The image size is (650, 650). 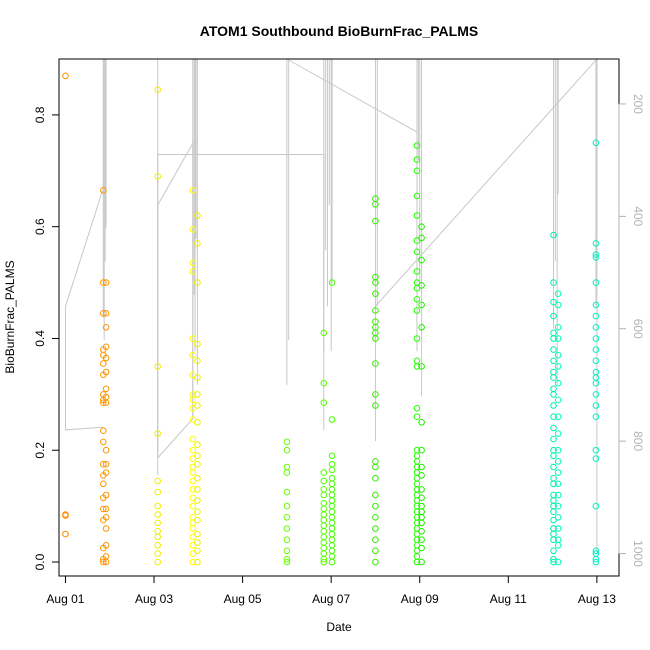 What do you see at coordinates (331, 599) in the screenshot?
I see `x-tick-label: Aug 07` at bounding box center [331, 599].